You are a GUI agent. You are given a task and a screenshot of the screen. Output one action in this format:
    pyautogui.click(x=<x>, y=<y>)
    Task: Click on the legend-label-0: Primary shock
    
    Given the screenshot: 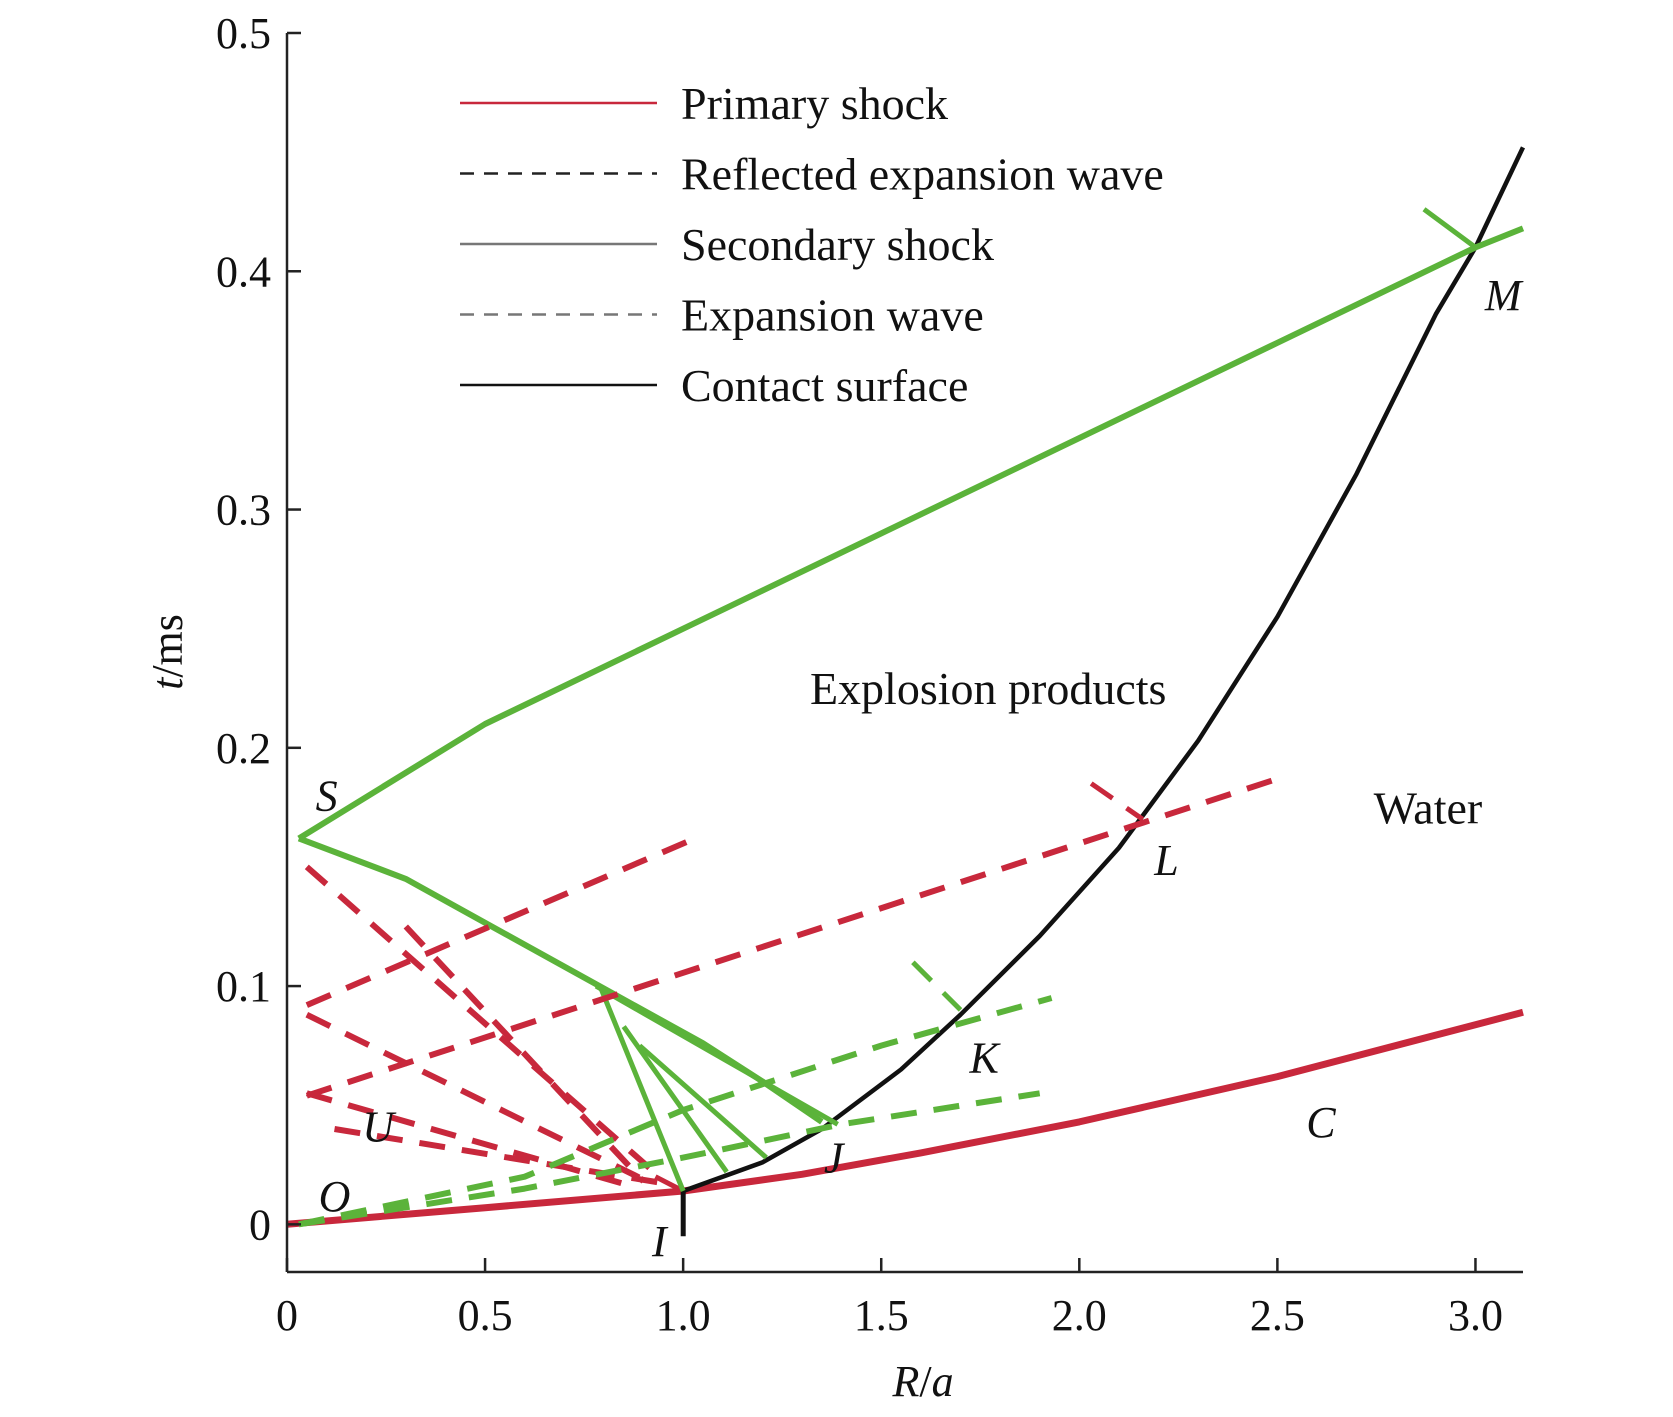 What is the action you would take?
    pyautogui.click(x=814, y=103)
    